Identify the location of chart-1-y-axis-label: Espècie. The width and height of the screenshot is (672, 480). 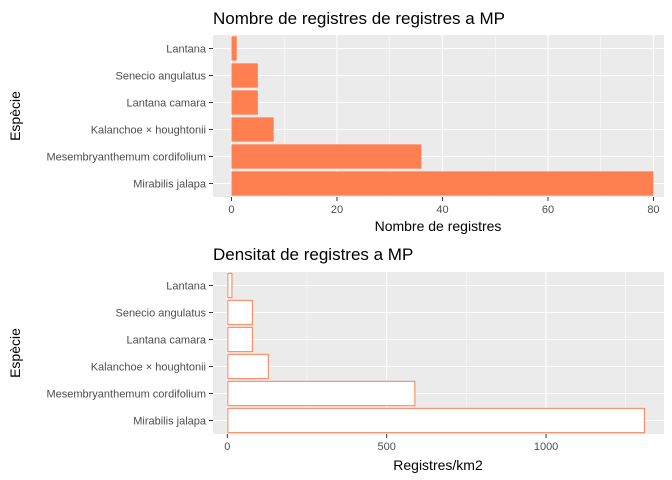
(15, 116).